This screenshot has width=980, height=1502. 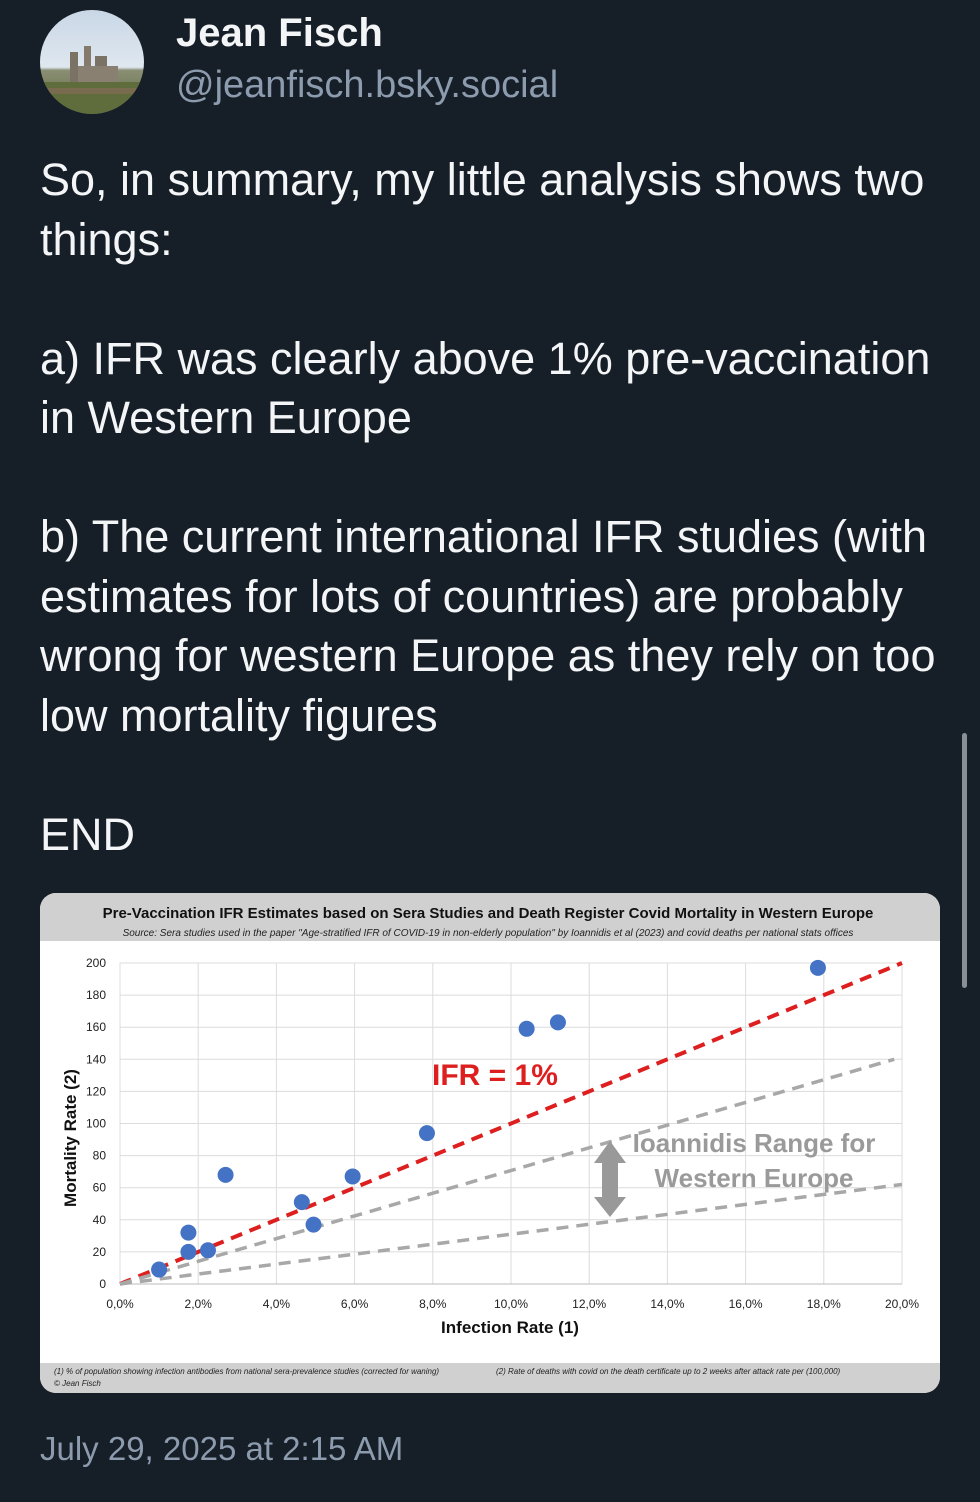 I want to click on x-tick-label: 14,0%, so click(x=667, y=1304).